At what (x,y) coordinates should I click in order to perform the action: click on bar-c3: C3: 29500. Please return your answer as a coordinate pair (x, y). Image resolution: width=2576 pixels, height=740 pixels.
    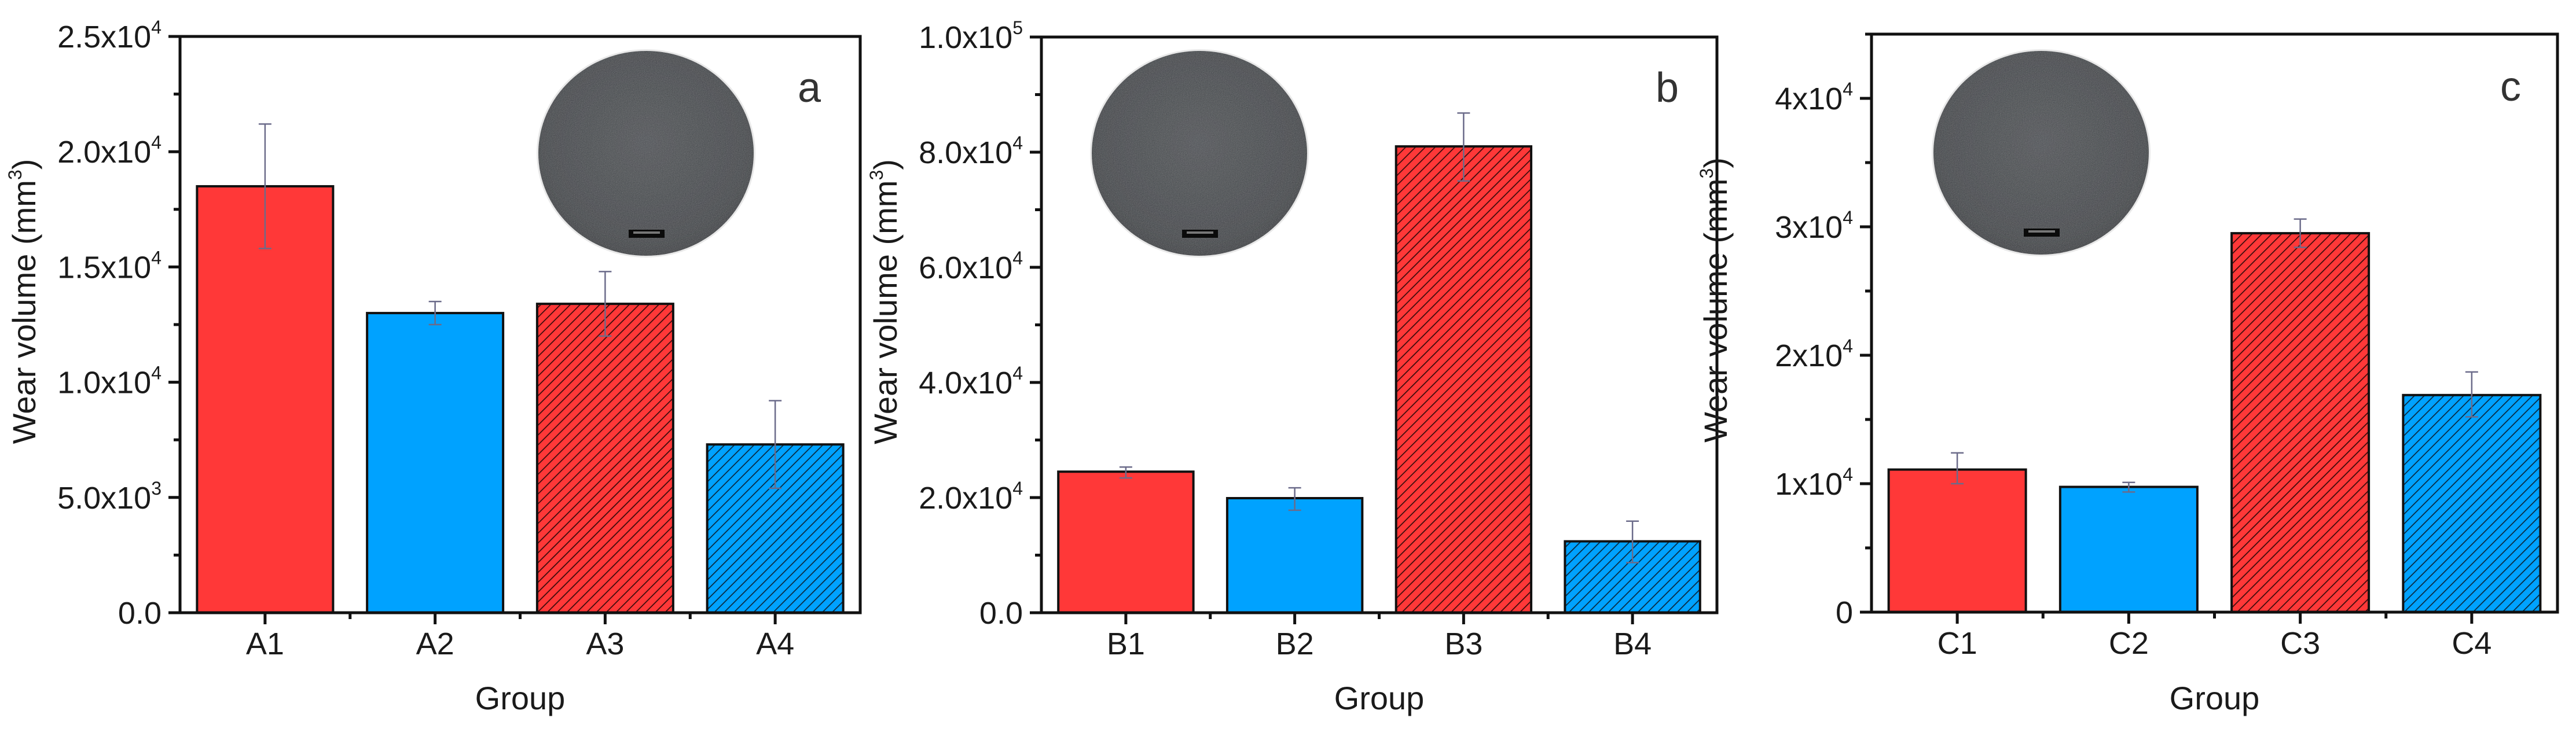
    Looking at the image, I should click on (2300, 423).